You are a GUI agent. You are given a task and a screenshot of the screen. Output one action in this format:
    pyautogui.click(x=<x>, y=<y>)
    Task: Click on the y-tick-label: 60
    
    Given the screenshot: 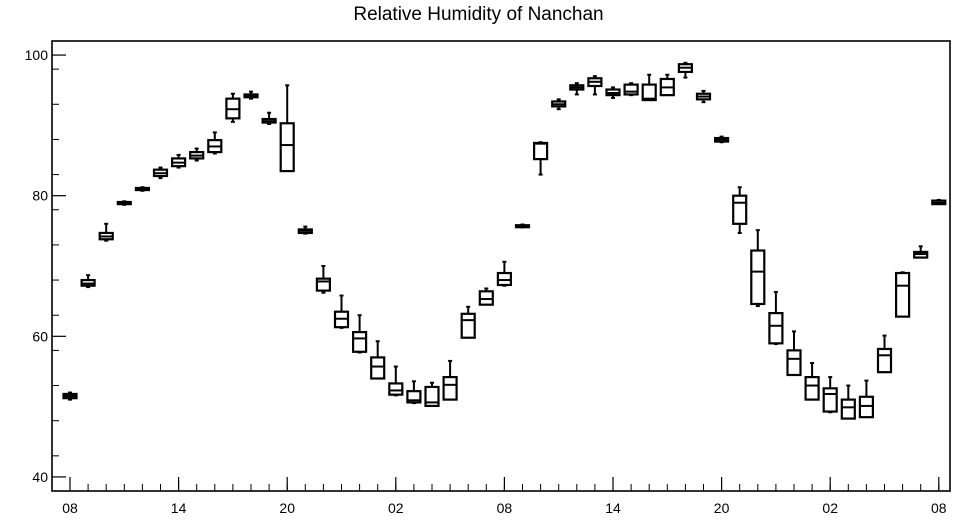 What is the action you would take?
    pyautogui.click(x=40, y=336)
    